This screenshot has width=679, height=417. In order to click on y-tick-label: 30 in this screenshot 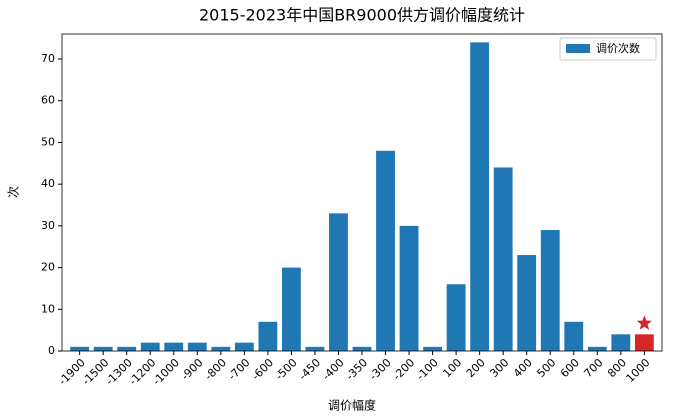, I will do `click(48, 225)`.